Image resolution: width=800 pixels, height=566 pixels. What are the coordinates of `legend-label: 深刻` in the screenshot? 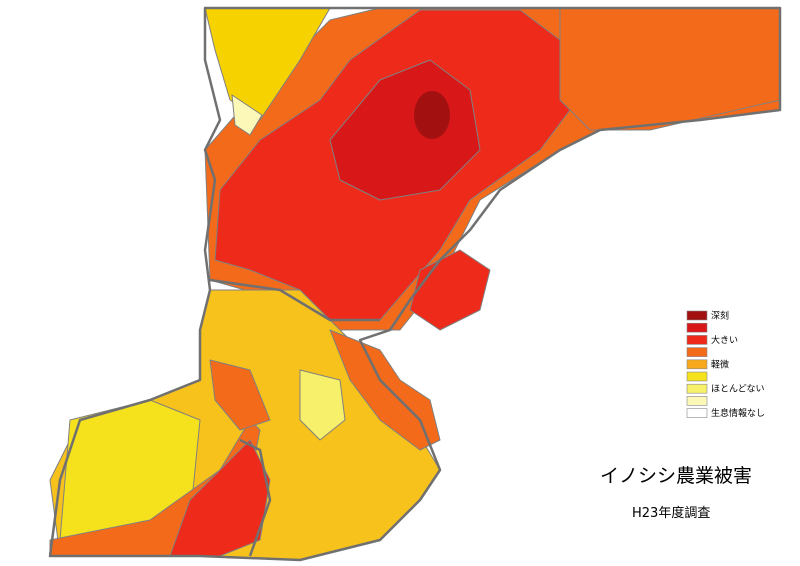 It's located at (720, 316).